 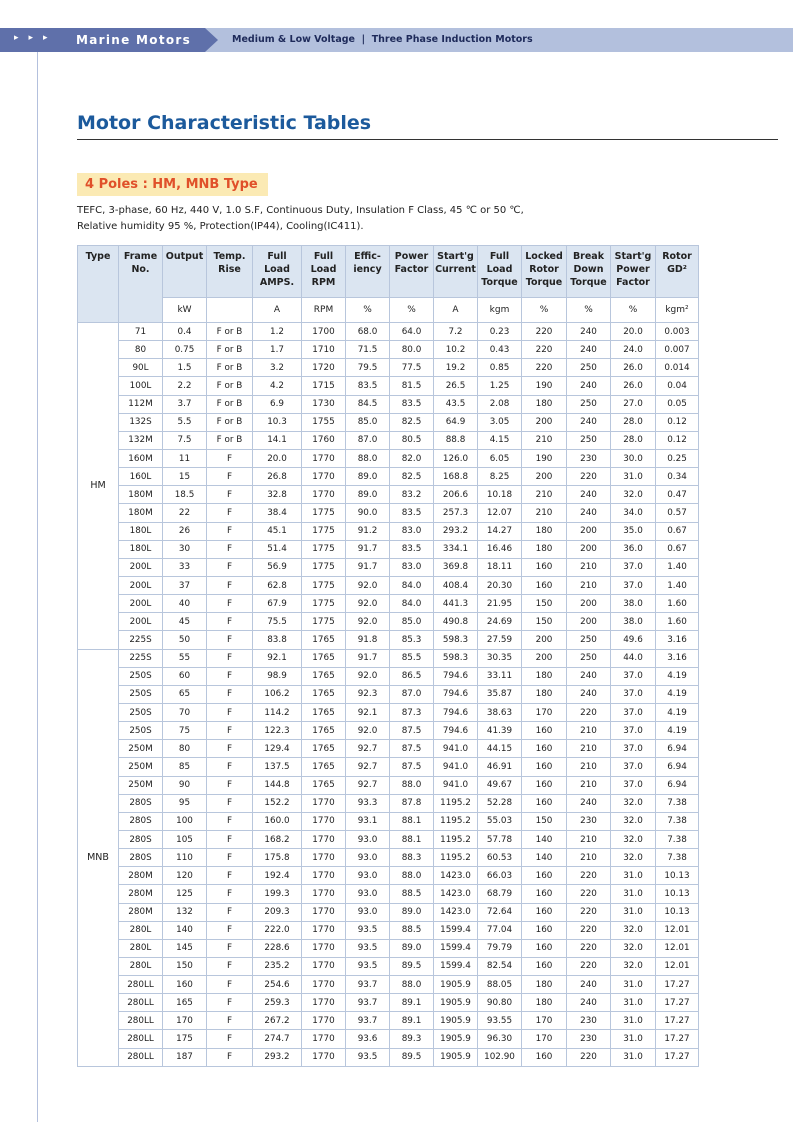 What do you see at coordinates (323, 386) in the screenshot?
I see `cell: 1715` at bounding box center [323, 386].